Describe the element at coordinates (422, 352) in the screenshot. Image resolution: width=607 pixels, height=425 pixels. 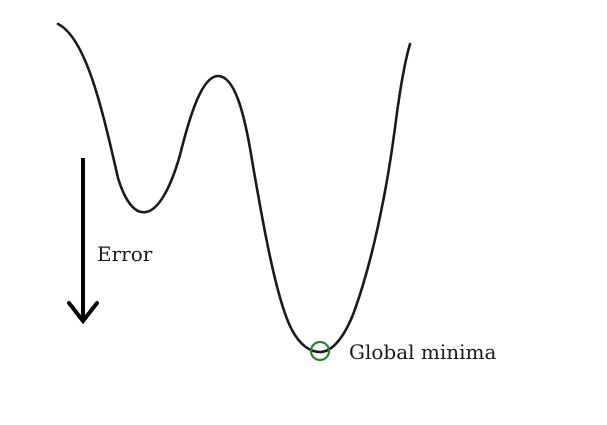
I see `global-minima-label: Global minima` at that location.